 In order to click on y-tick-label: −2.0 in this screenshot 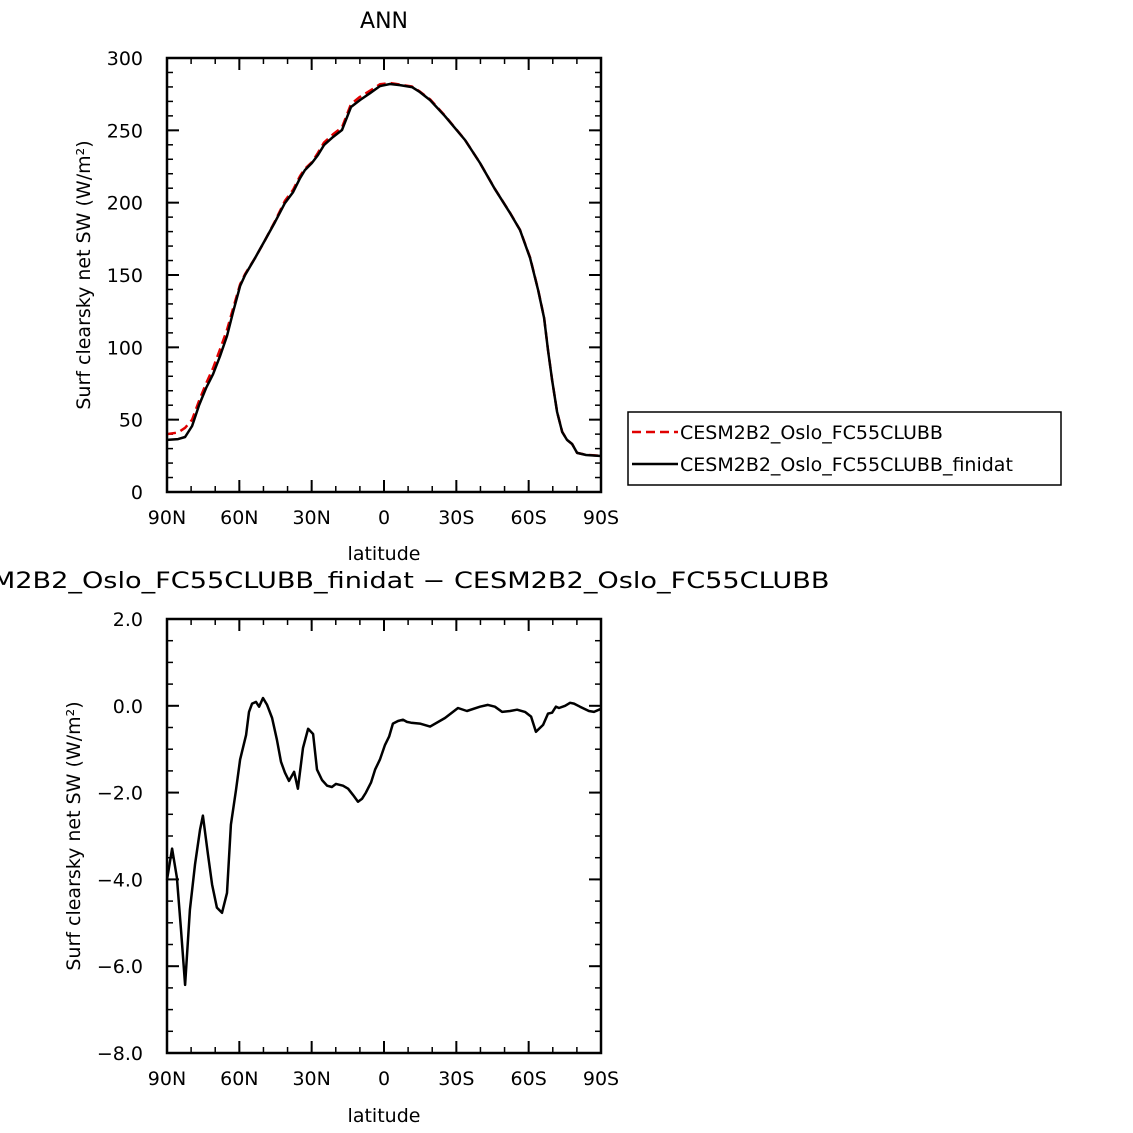, I will do `click(120, 794)`.